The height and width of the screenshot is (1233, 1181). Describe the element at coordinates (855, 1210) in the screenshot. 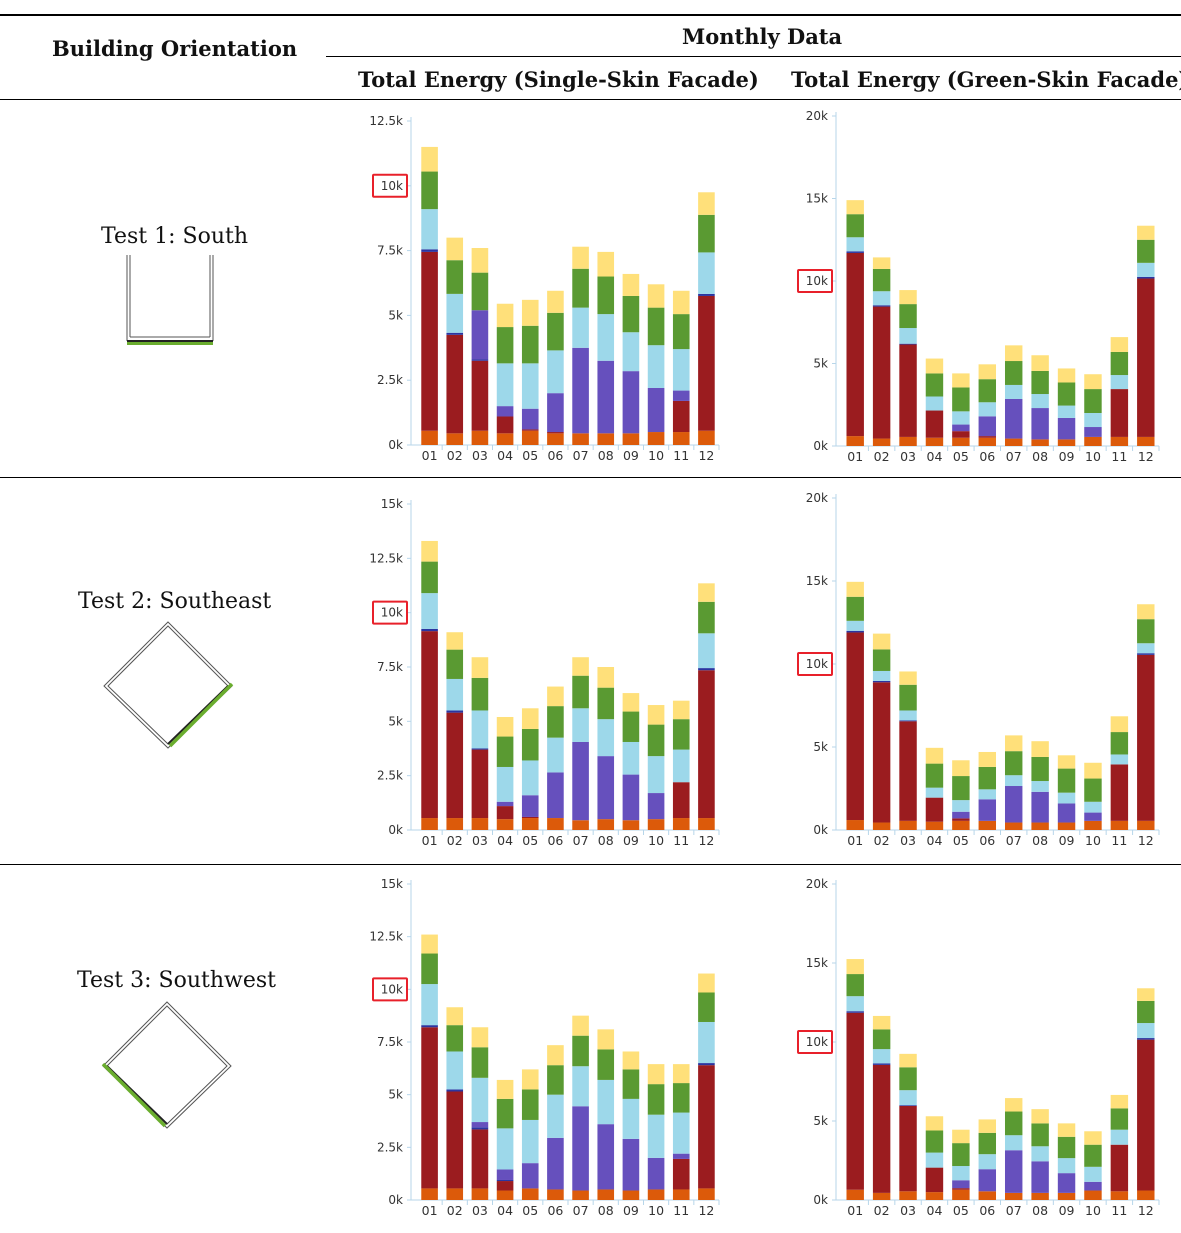

I see `x-tick-label: 01` at that location.